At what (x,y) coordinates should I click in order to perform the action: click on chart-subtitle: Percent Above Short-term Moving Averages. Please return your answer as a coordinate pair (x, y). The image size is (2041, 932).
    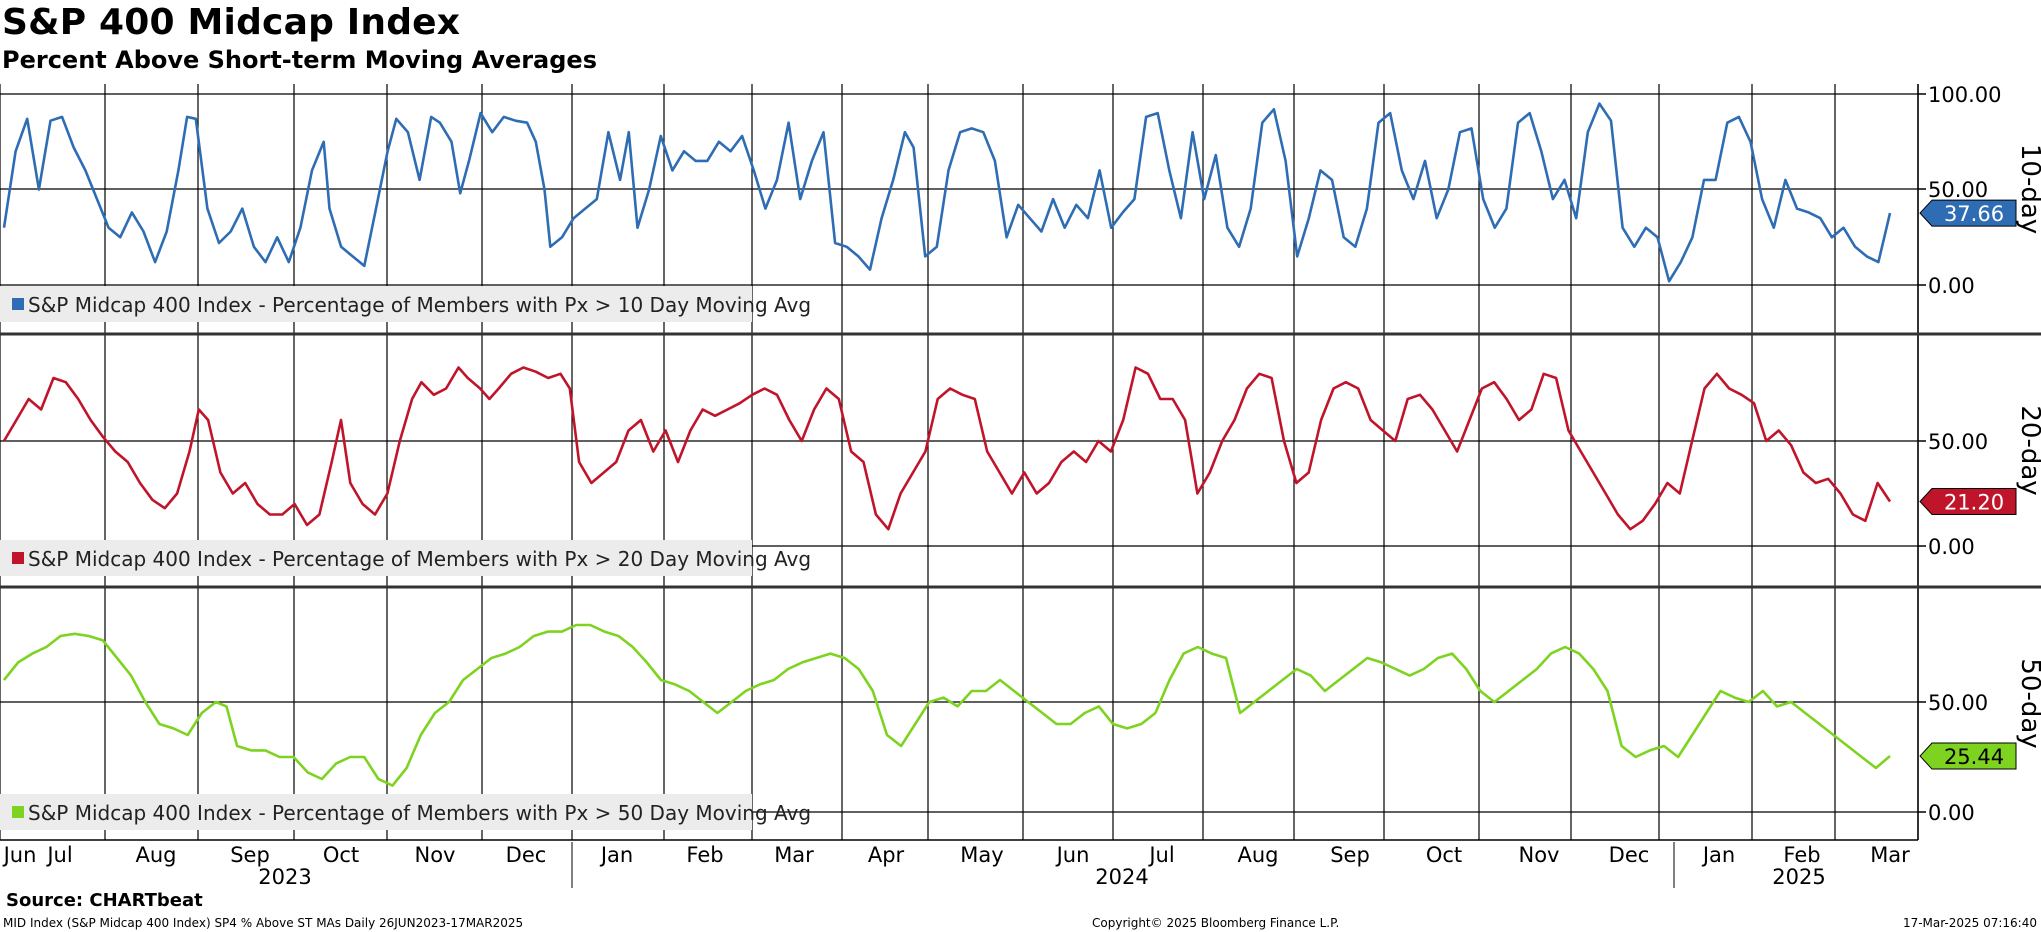
    Looking at the image, I should click on (299, 60).